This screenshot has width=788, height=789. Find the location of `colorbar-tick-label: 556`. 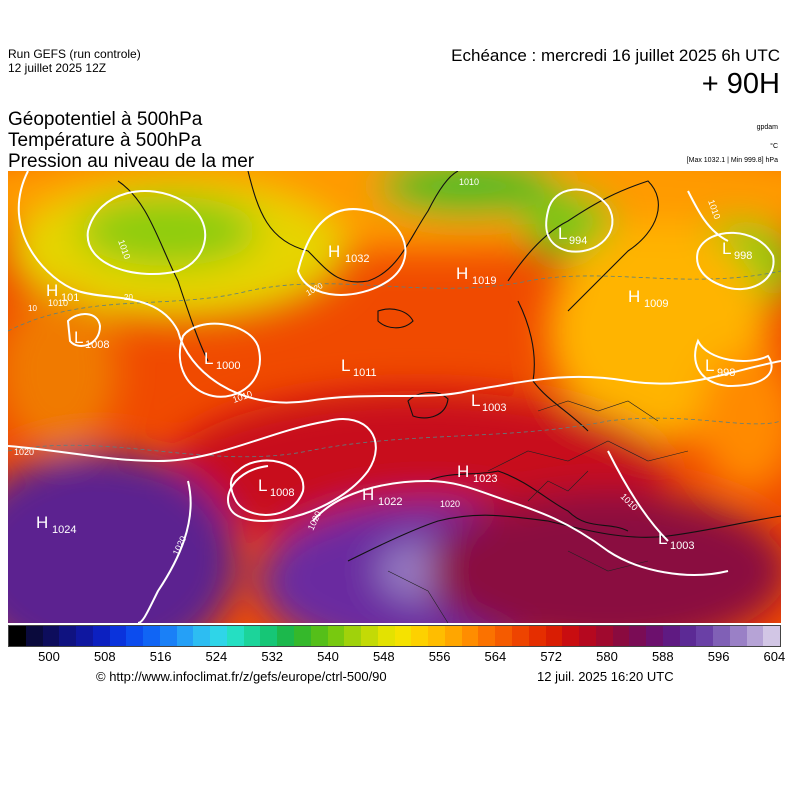

colorbar-tick-label: 556 is located at coordinates (439, 656).